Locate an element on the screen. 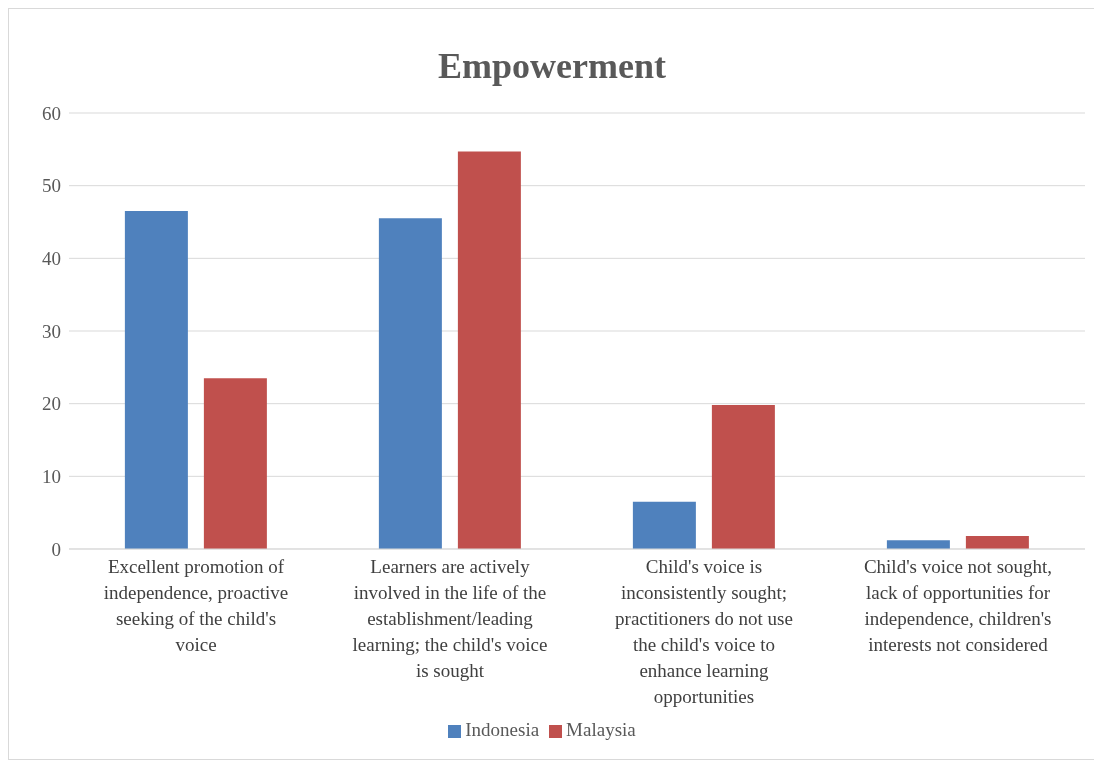  y-tick-label: 30 is located at coordinates (51, 331).